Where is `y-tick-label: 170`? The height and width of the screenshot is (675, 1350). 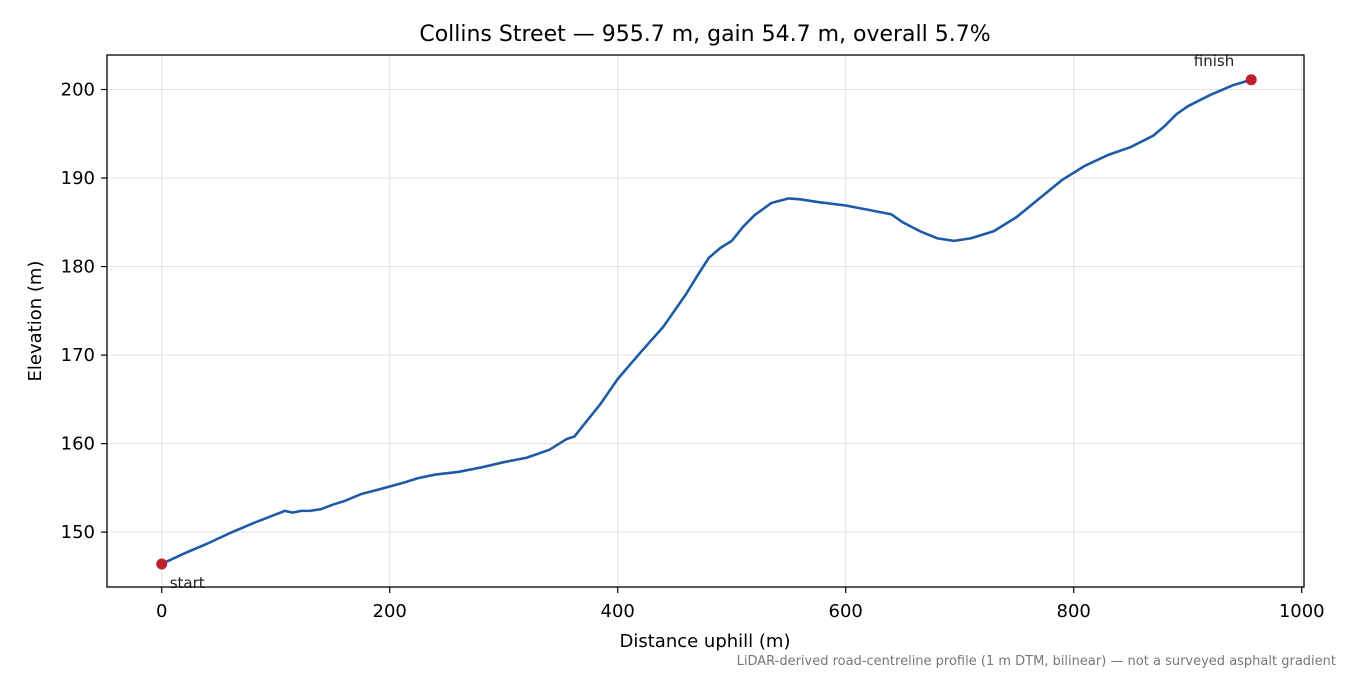
y-tick-label: 170 is located at coordinates (78, 355).